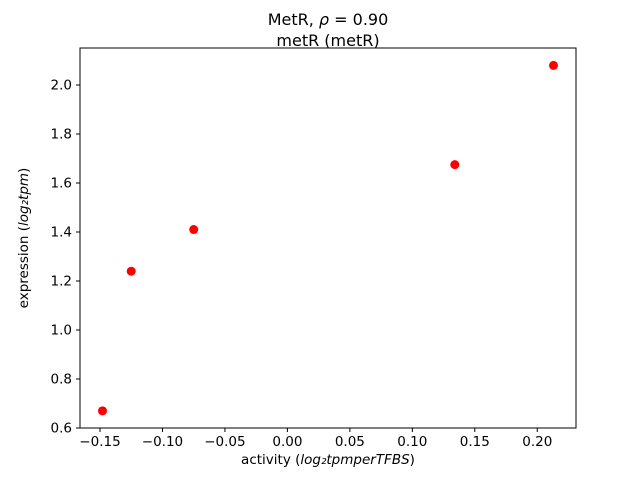 The width and height of the screenshot is (640, 480). Describe the element at coordinates (162, 442) in the screenshot. I see `x-tick-label: −0.10` at that location.